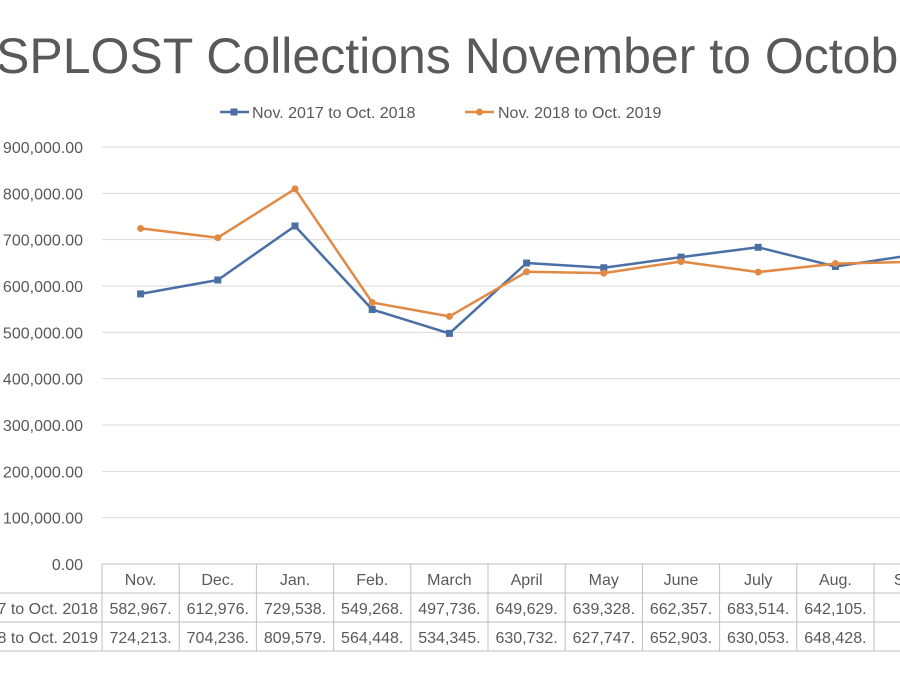  What do you see at coordinates (295, 580) in the screenshot?
I see `x-category-label: Jan.` at bounding box center [295, 580].